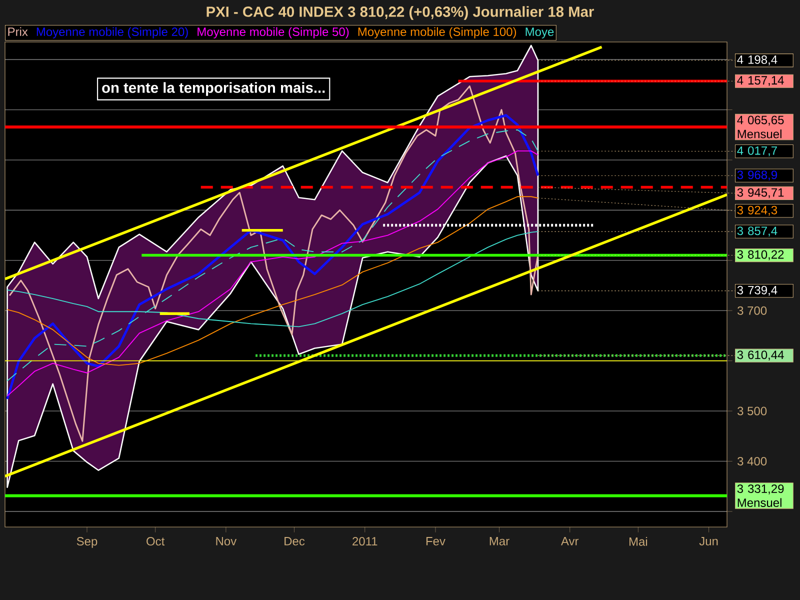  I want to click on x-tick-label: Mai, so click(638, 541).